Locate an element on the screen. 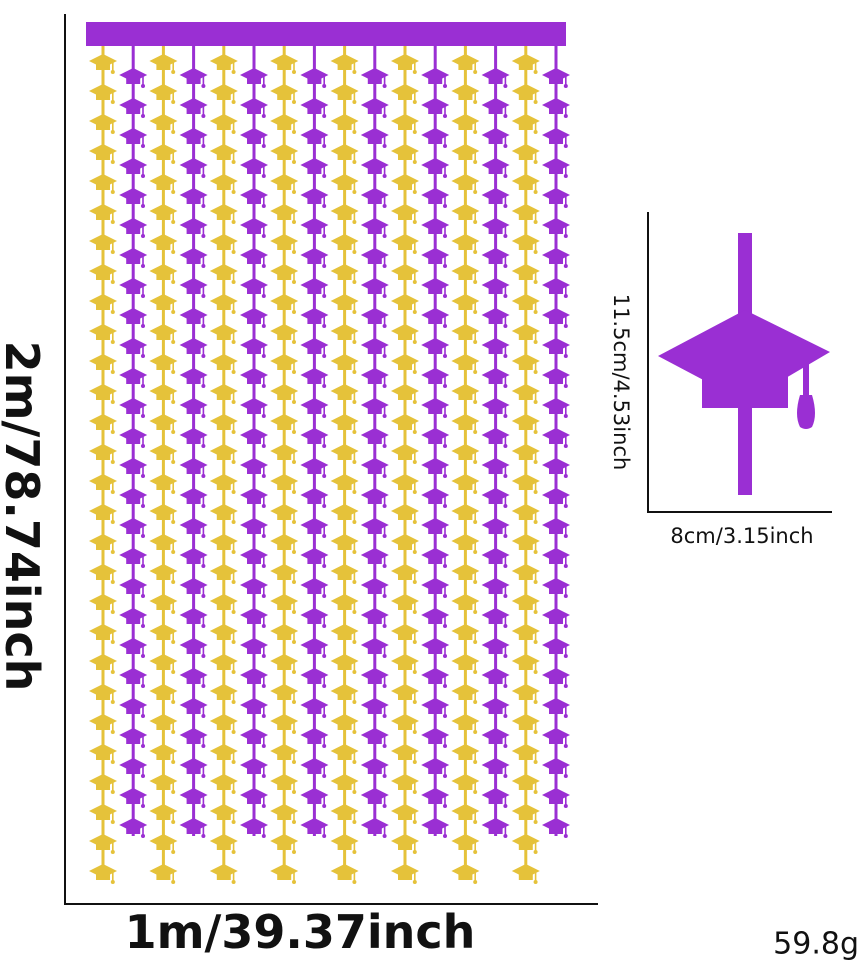 This screenshot has width=867, height=972. piece-height-label: 11.5cm/4.53inch is located at coordinates (621, 382).